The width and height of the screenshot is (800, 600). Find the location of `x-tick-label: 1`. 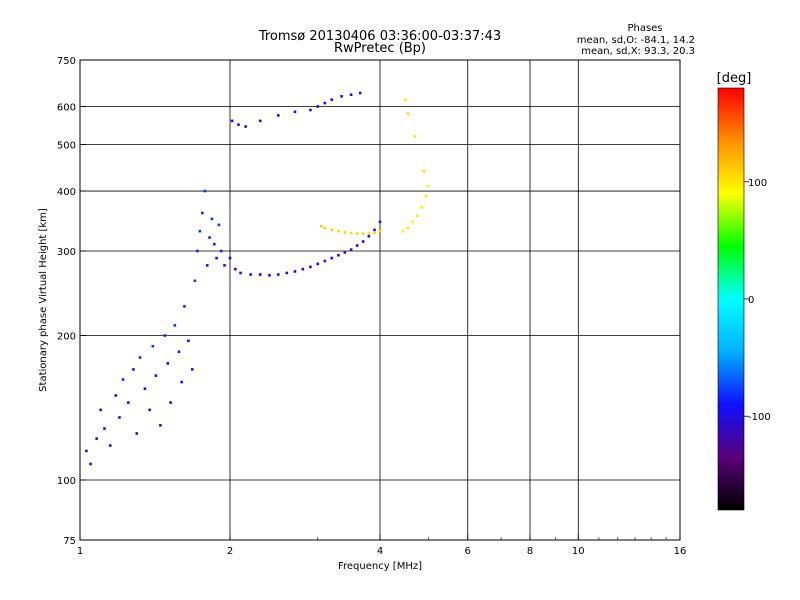

x-tick-label: 1 is located at coordinates (80, 551).